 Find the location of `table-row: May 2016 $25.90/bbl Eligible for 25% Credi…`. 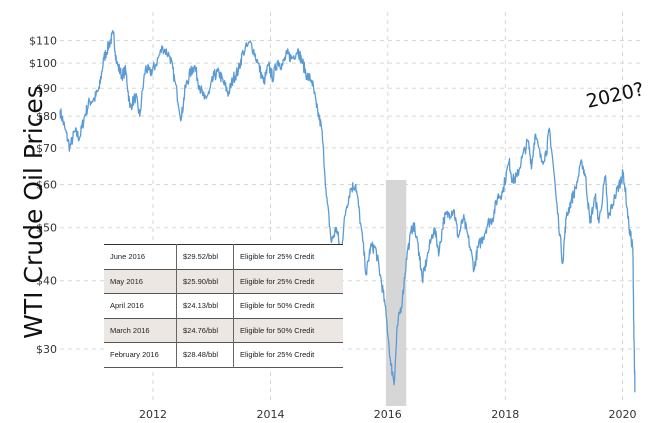

table-row: May 2016 $25.90/bbl Eligible for 25% Credi… is located at coordinates (223, 281).